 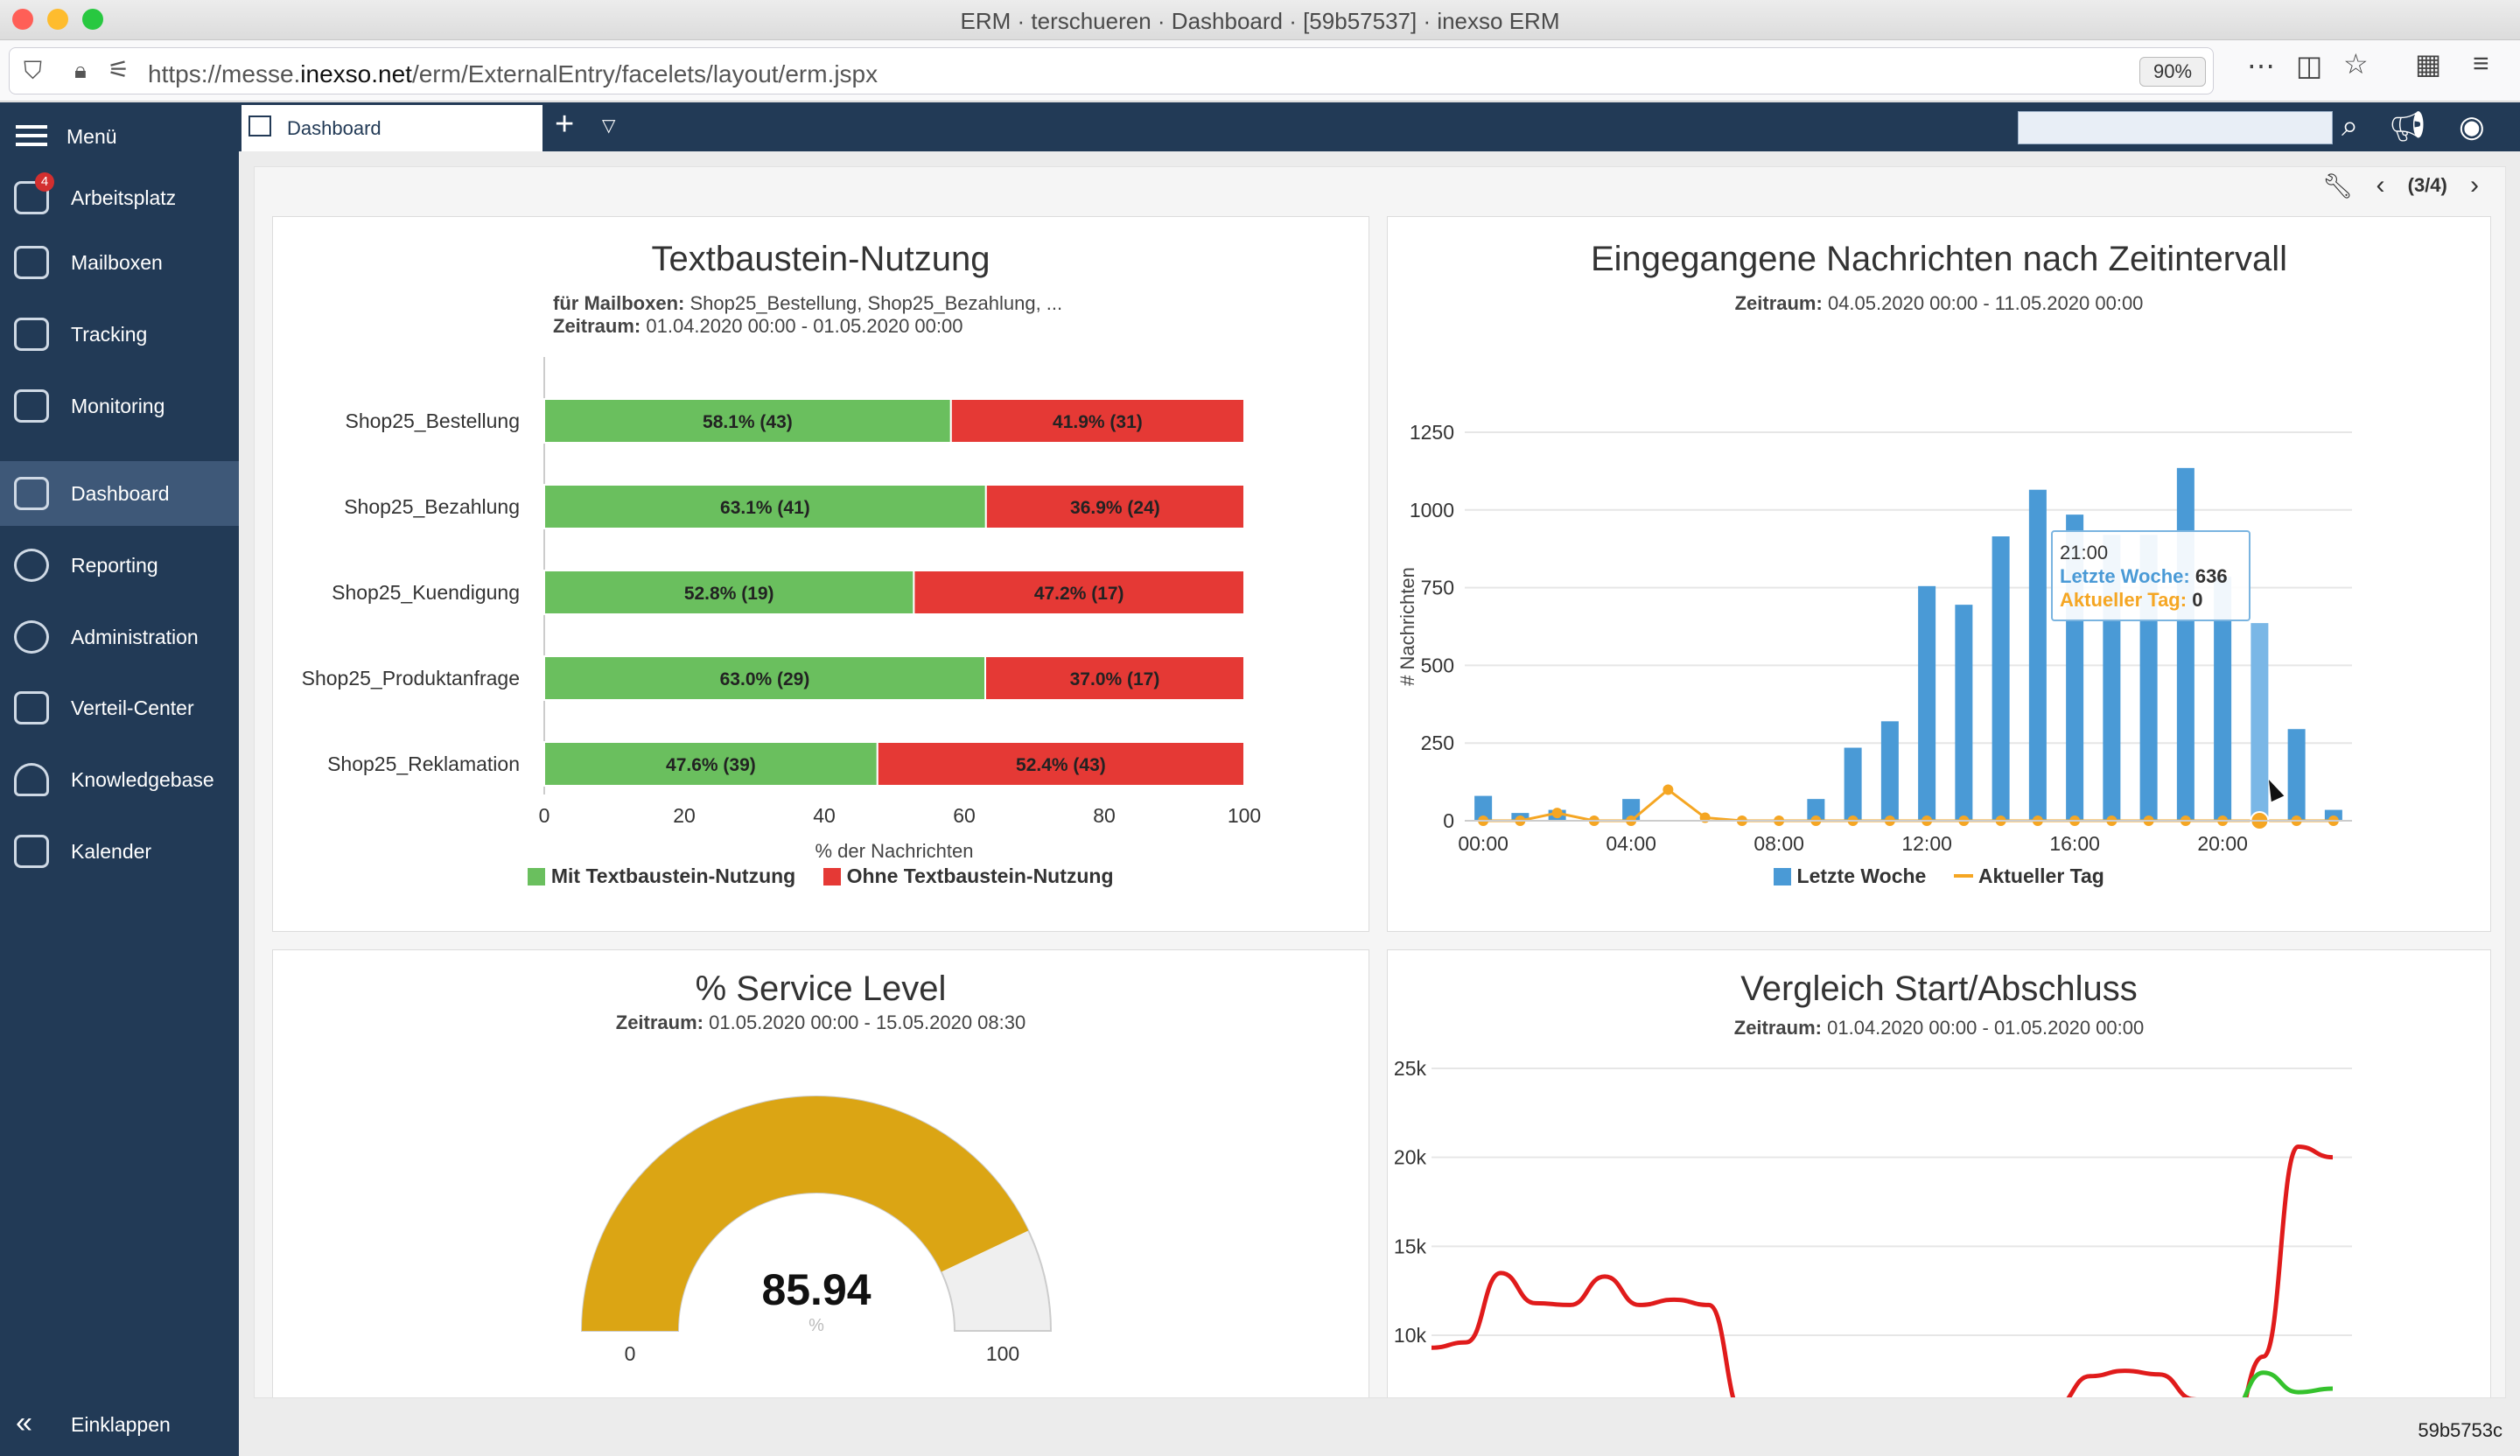 What do you see at coordinates (968, 875) in the screenshot?
I see `legend-item-ohne: Ohne Textbaustein-Nutzung` at bounding box center [968, 875].